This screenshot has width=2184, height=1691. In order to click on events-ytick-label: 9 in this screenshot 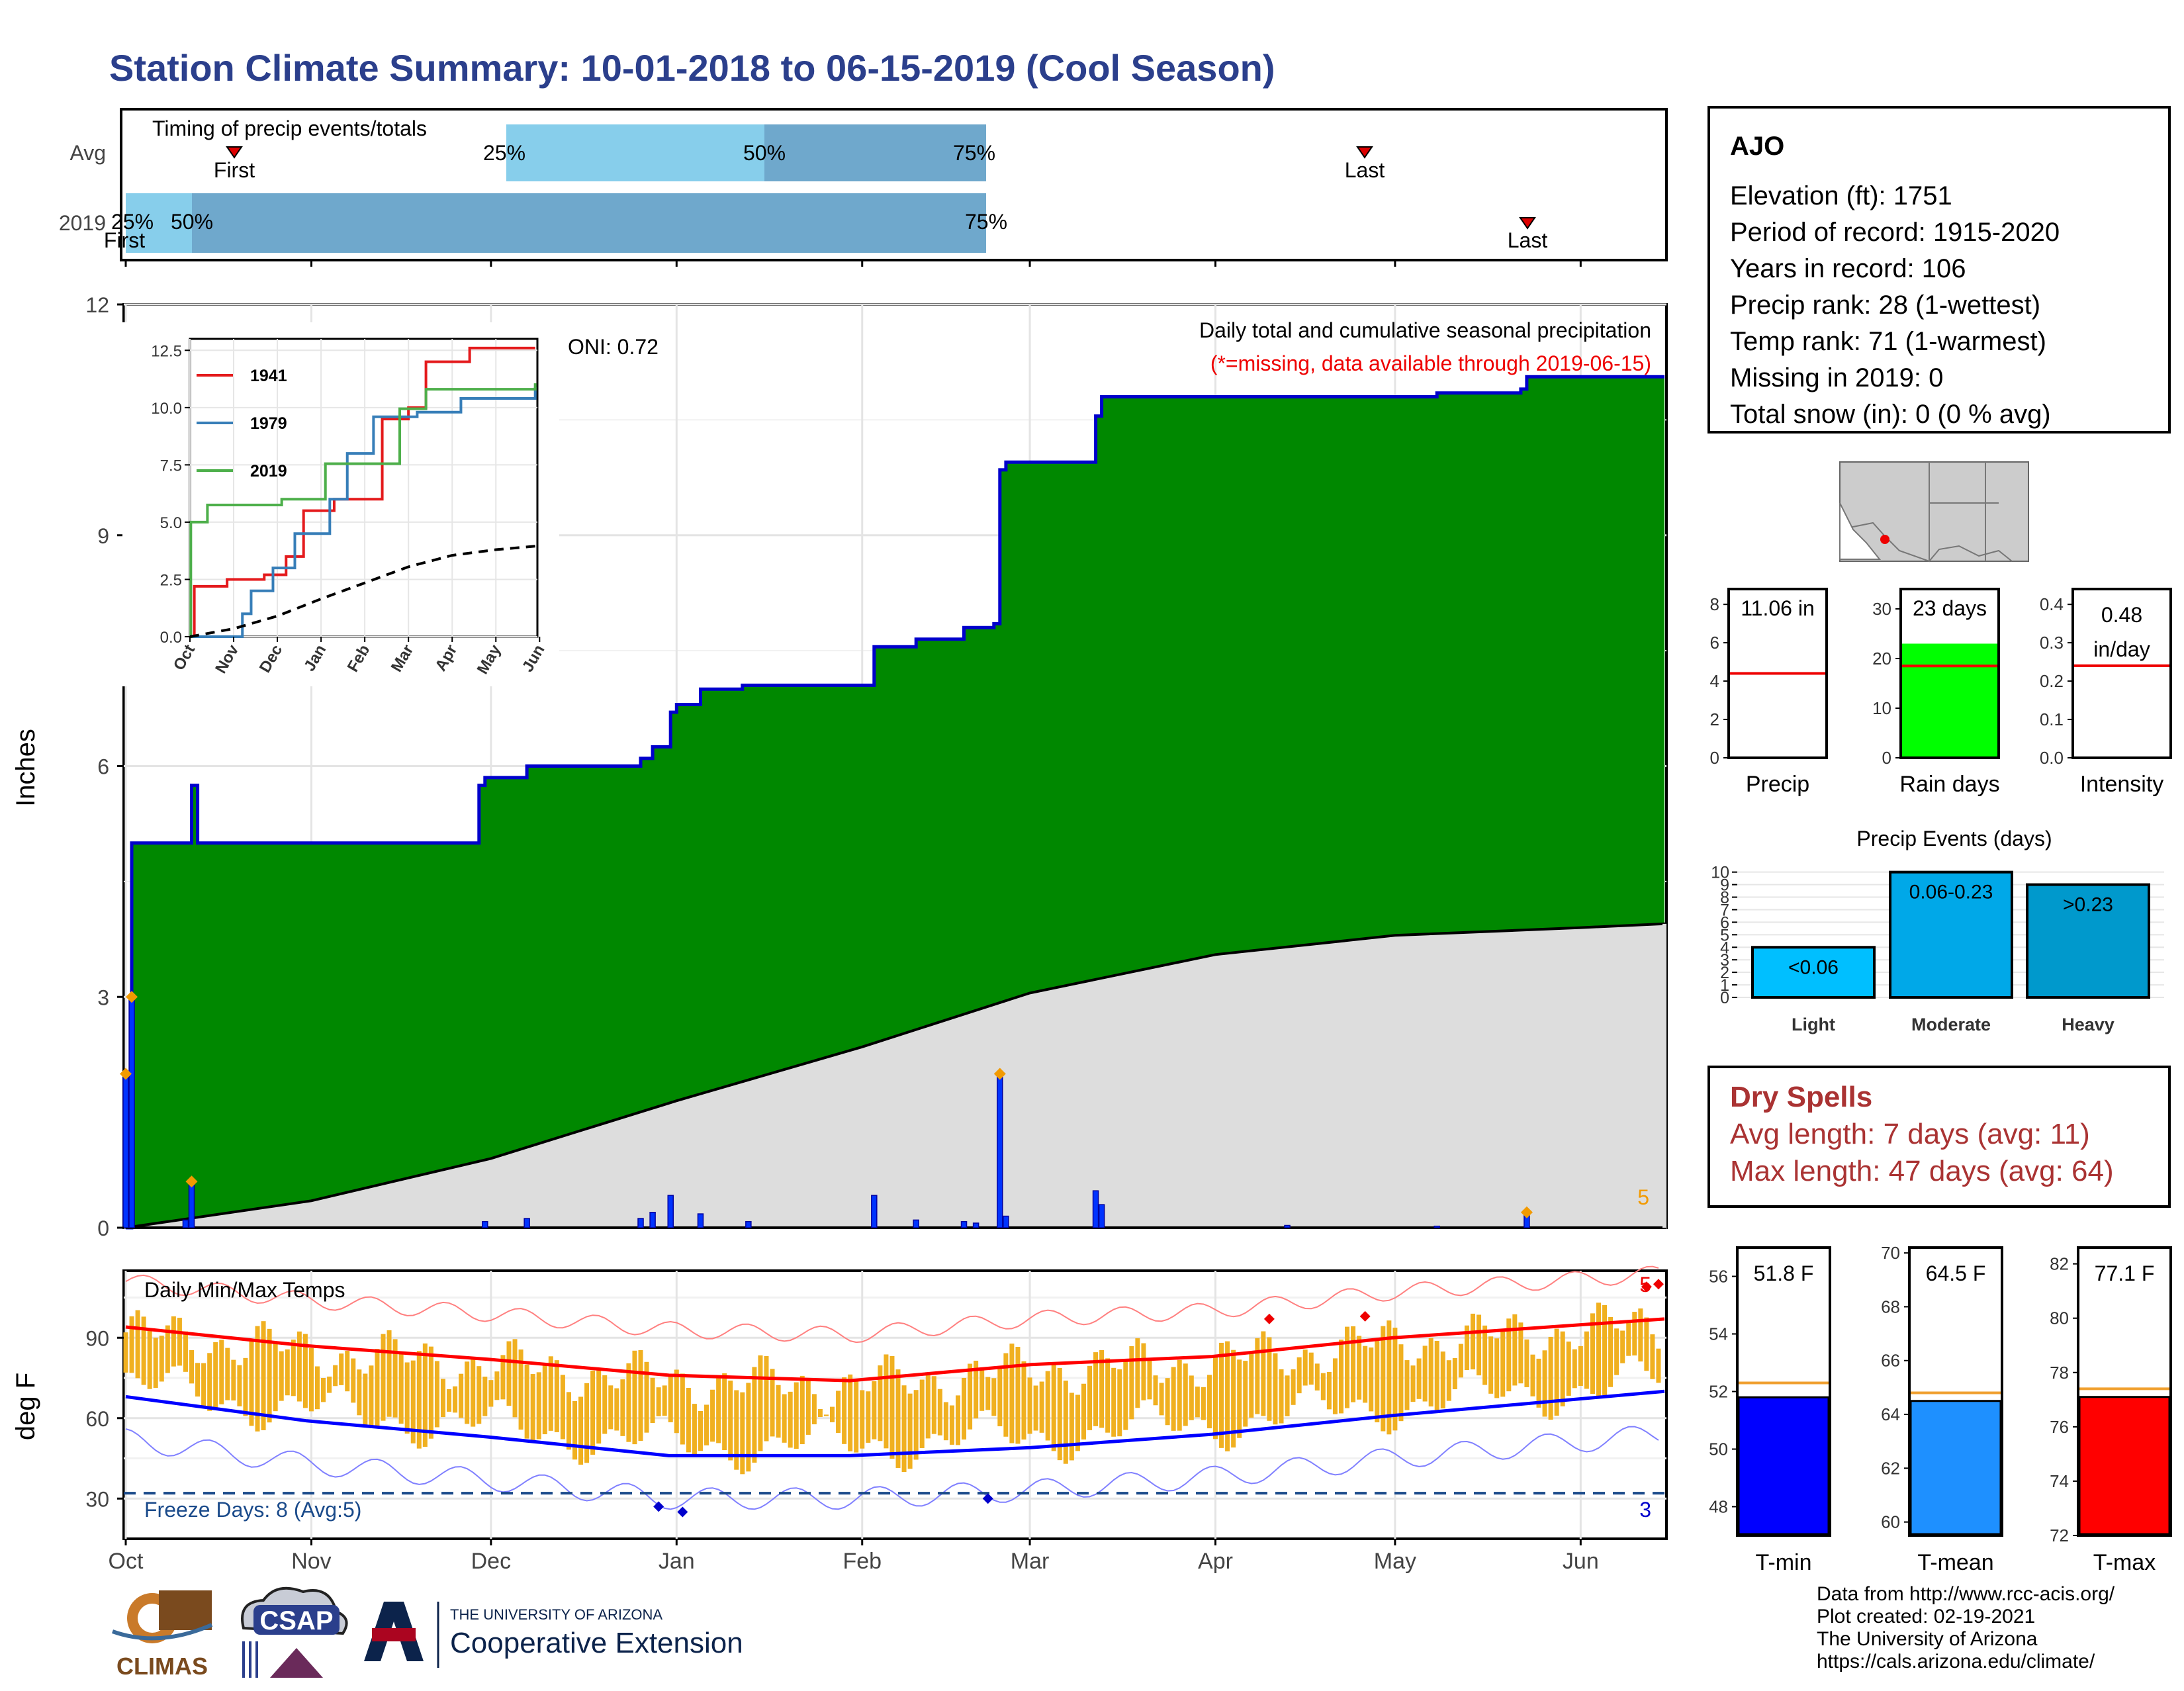, I will do `click(1724, 886)`.